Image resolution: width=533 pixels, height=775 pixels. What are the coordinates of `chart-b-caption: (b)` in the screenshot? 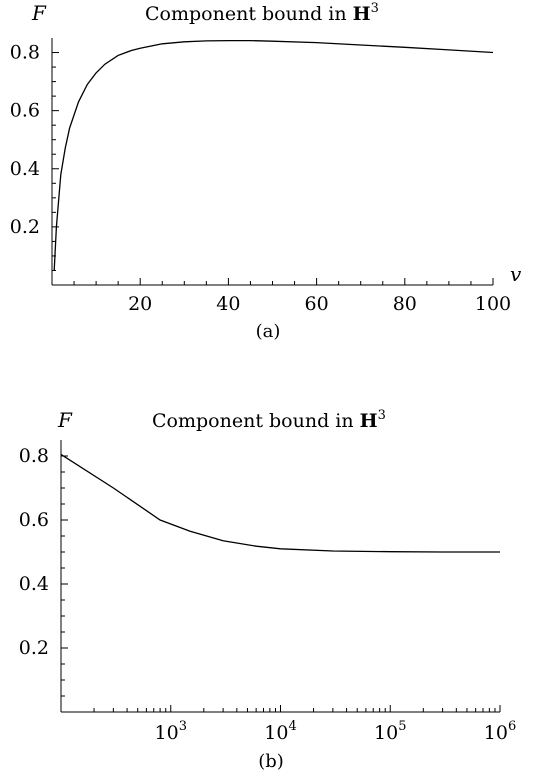 It's located at (271, 761).